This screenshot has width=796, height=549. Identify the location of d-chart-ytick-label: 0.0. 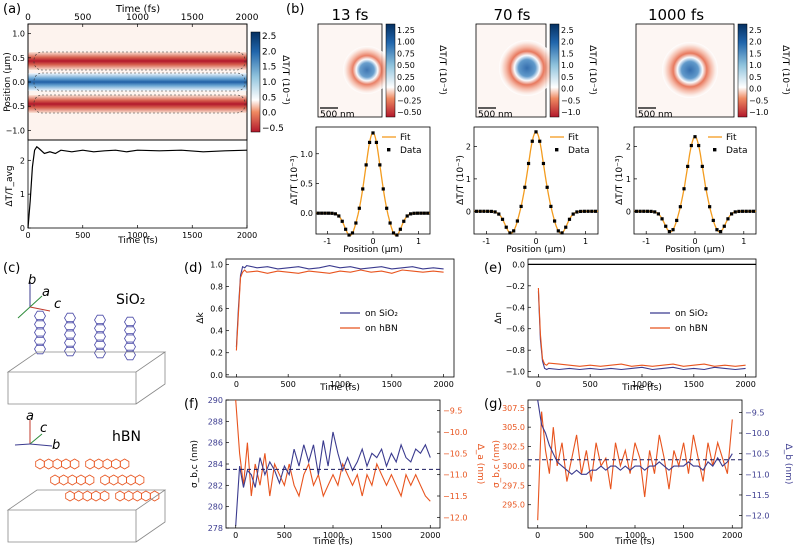
(216, 375).